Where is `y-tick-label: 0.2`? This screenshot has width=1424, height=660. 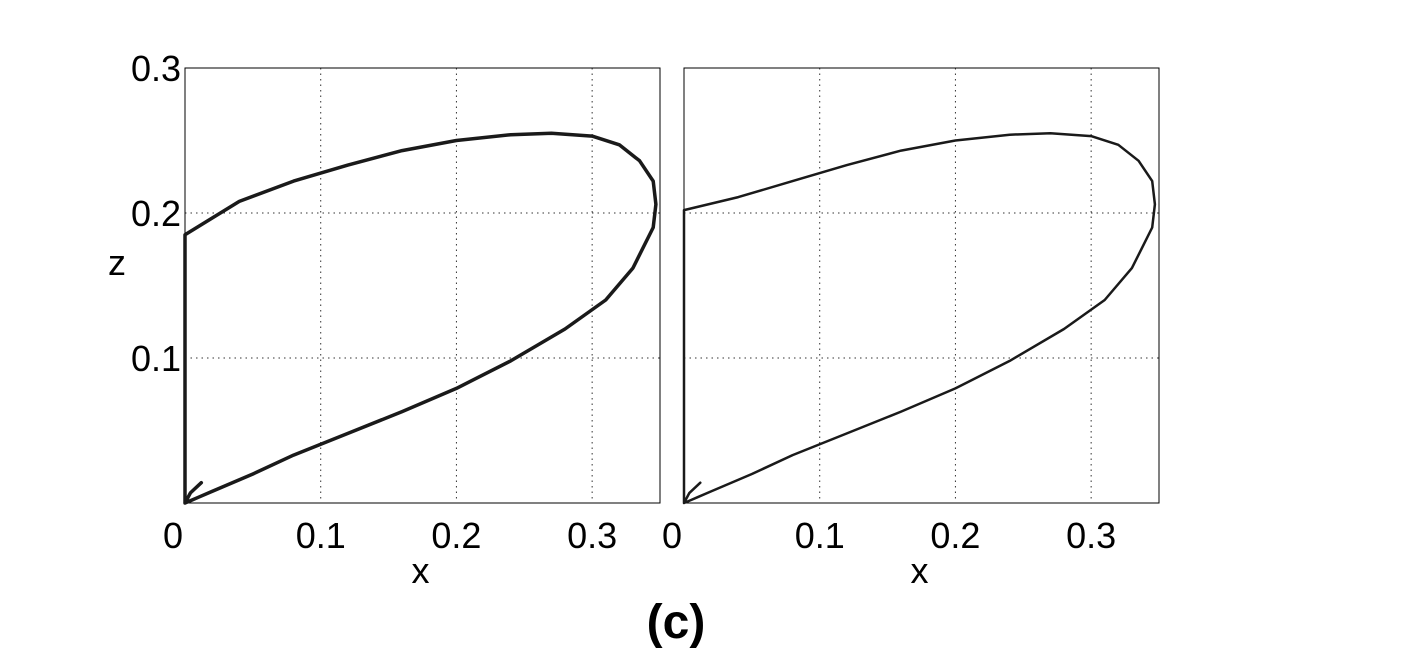
y-tick-label: 0.2 is located at coordinates (156, 213).